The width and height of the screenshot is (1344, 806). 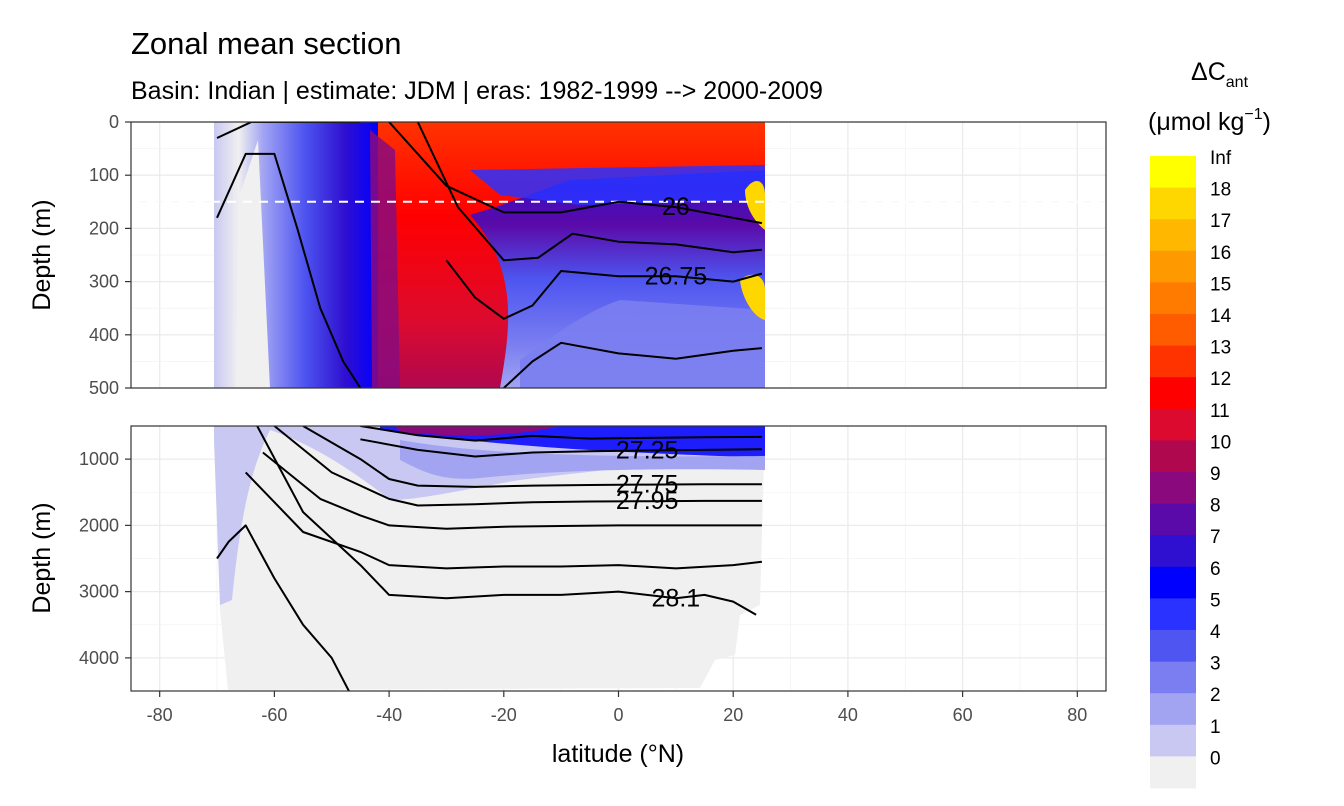 What do you see at coordinates (733, 715) in the screenshot?
I see `x-tick-label: 20` at bounding box center [733, 715].